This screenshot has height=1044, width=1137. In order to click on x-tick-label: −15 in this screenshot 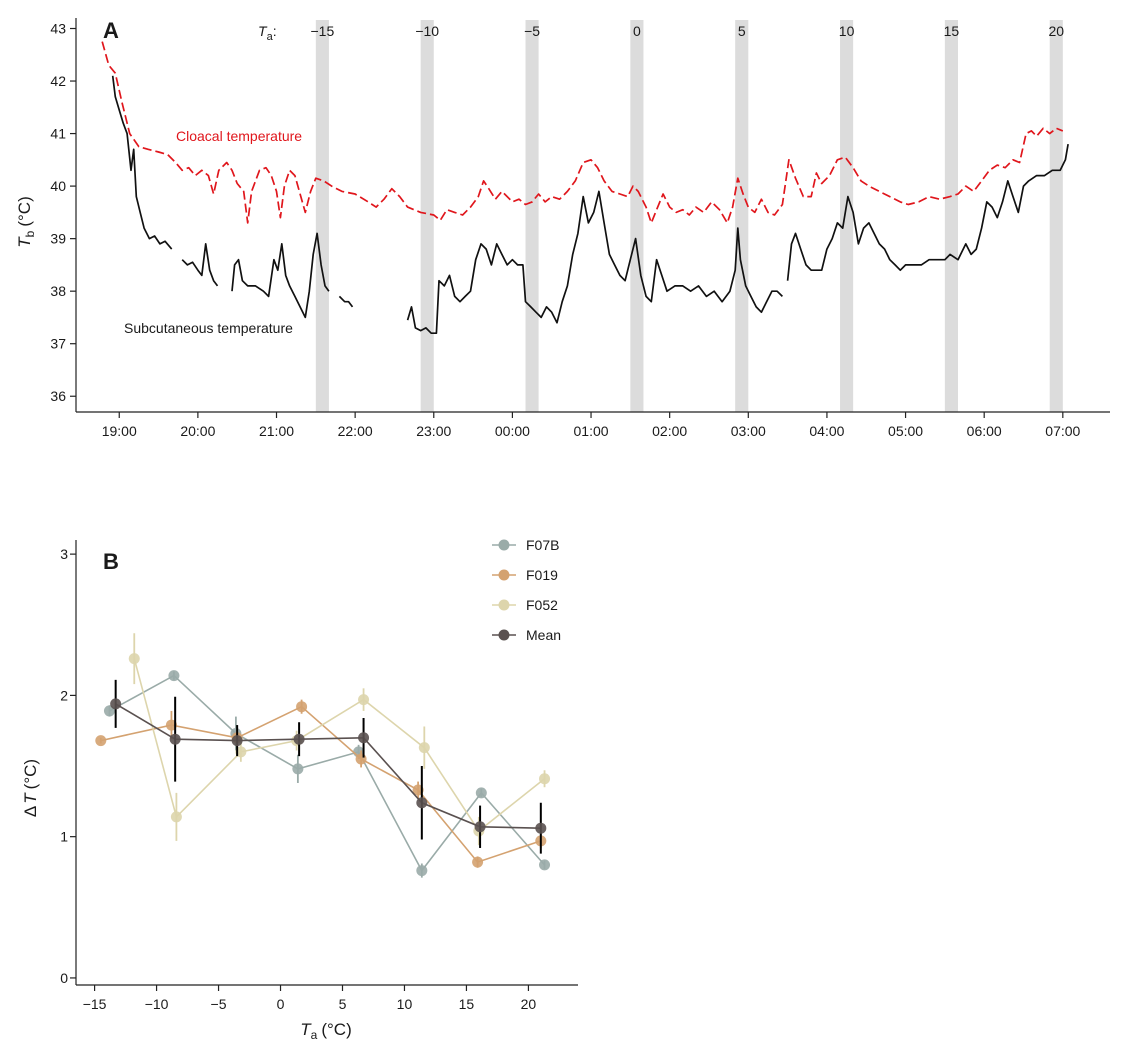, I will do `click(95, 1004)`.